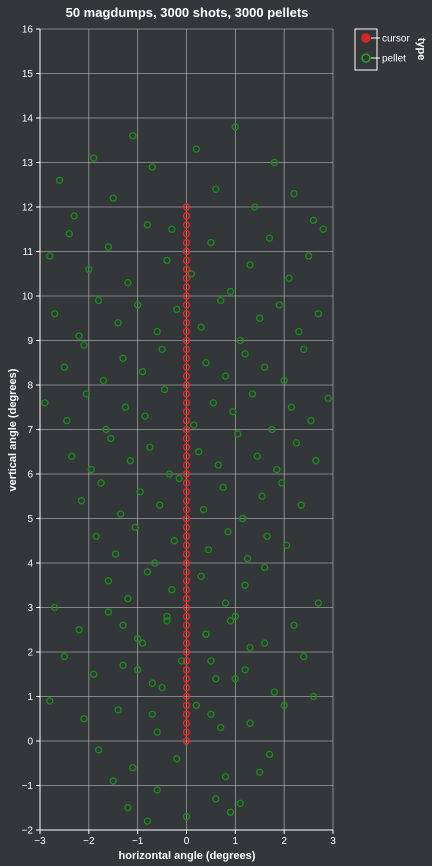 The height and width of the screenshot is (866, 432). Describe the element at coordinates (30, 653) in the screenshot. I see `y-tick-label: 2` at that location.